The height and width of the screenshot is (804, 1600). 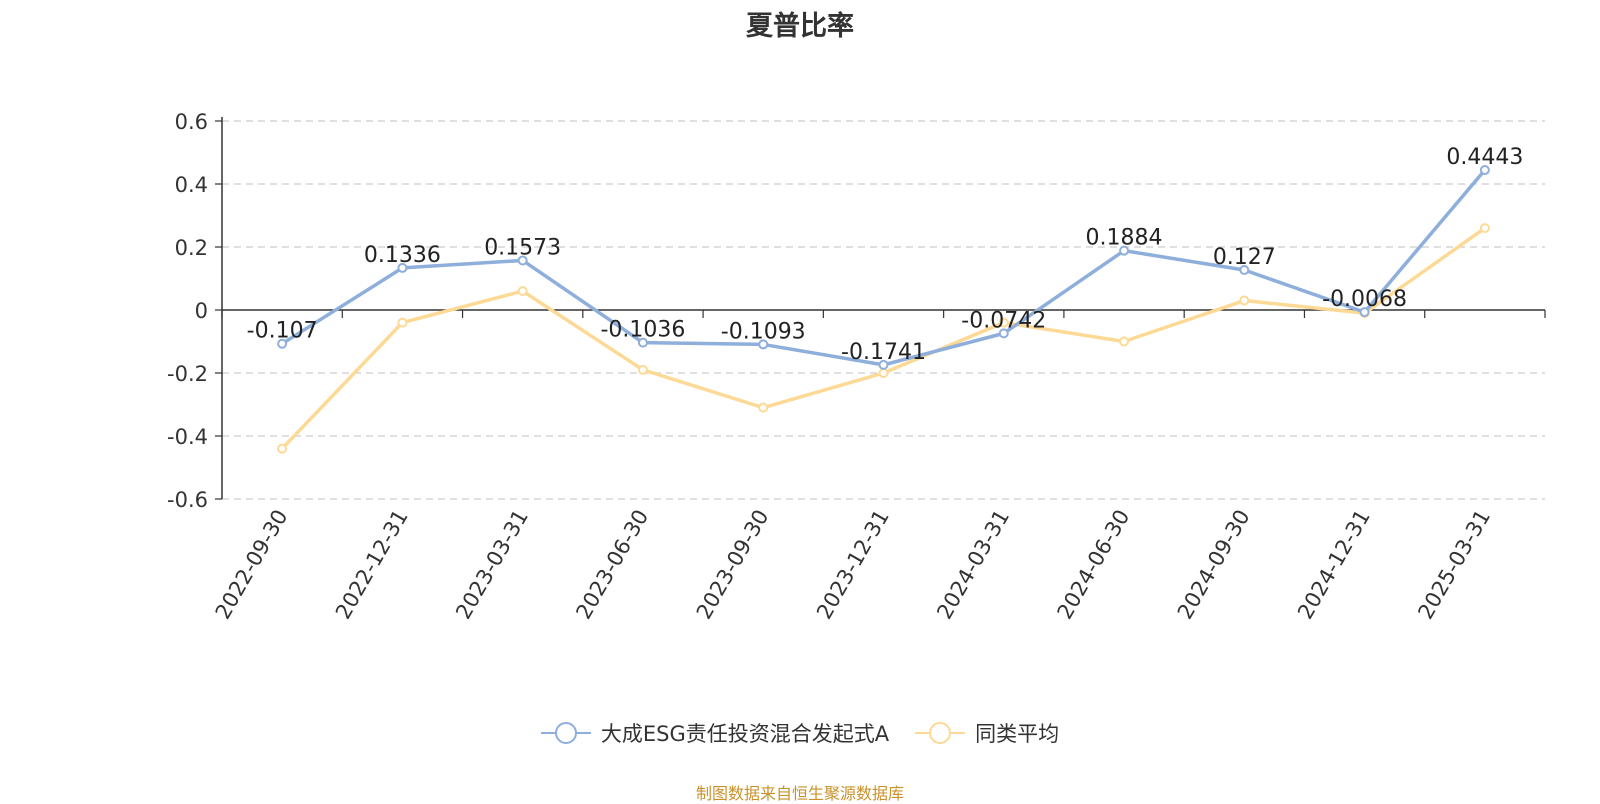 I want to click on y-tick-label: -0.6, so click(x=187, y=500).